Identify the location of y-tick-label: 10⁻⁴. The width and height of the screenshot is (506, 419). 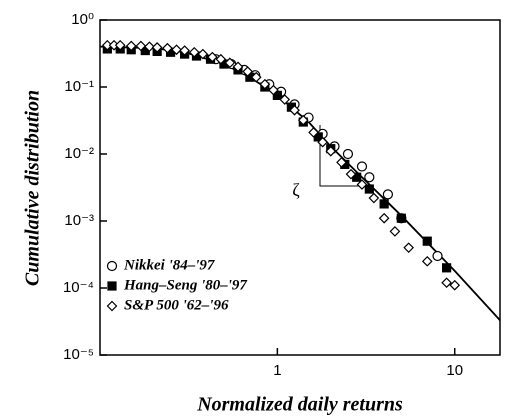
(78, 287).